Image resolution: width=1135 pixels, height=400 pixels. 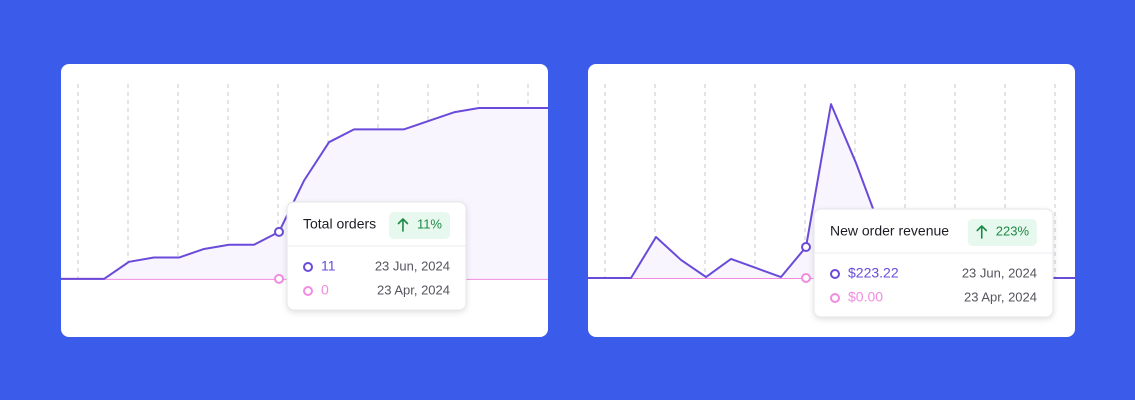 I want to click on tooltip-title: Total orders, so click(x=339, y=224).